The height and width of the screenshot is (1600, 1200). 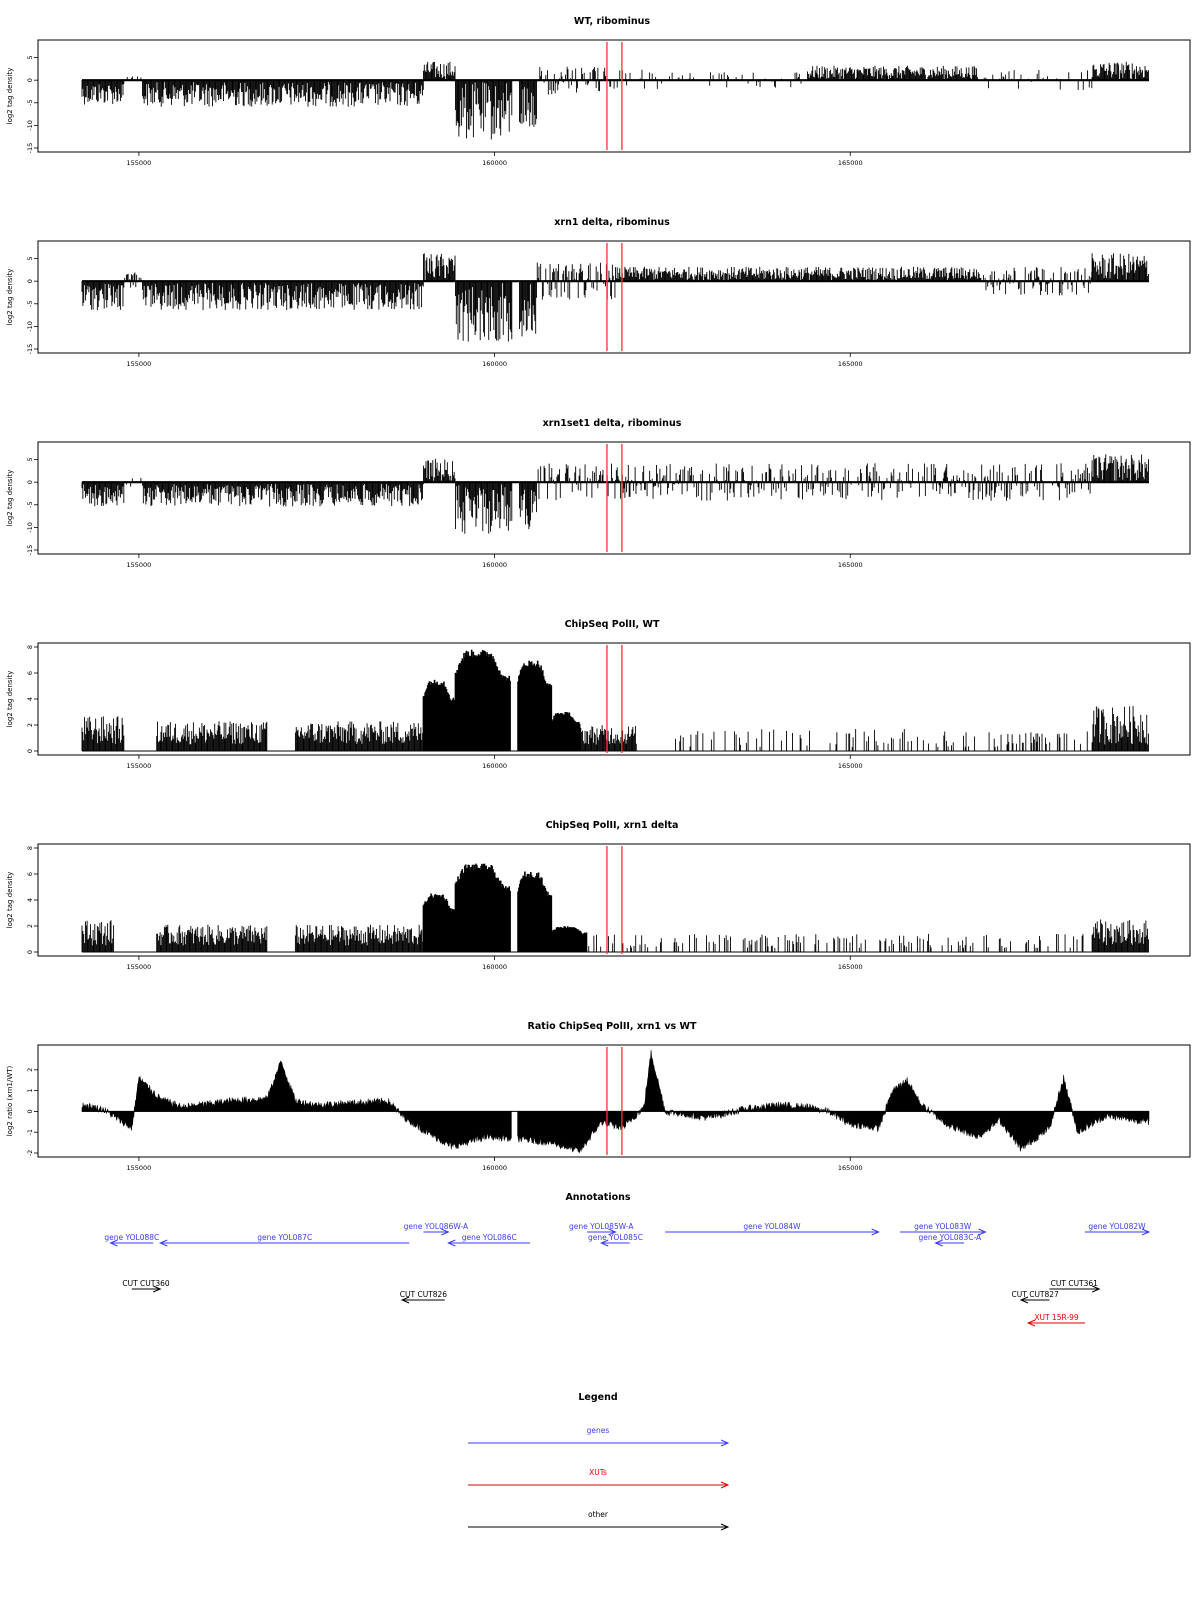 What do you see at coordinates (598, 1430) in the screenshot?
I see `legend-label: genes` at bounding box center [598, 1430].